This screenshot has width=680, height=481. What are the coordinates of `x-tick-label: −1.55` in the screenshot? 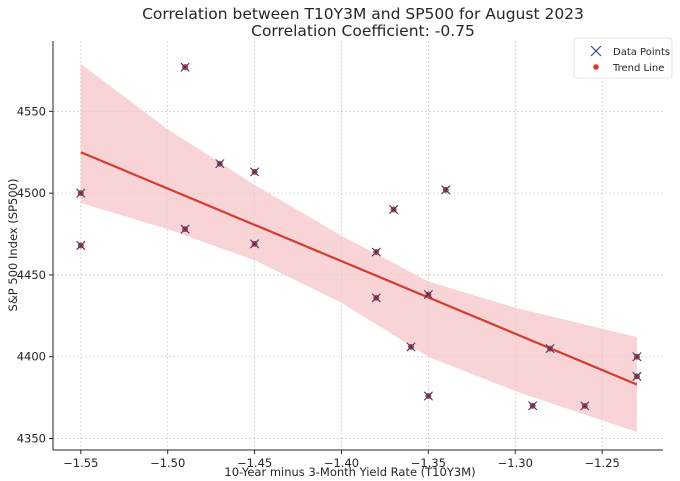 It's located at (80, 463).